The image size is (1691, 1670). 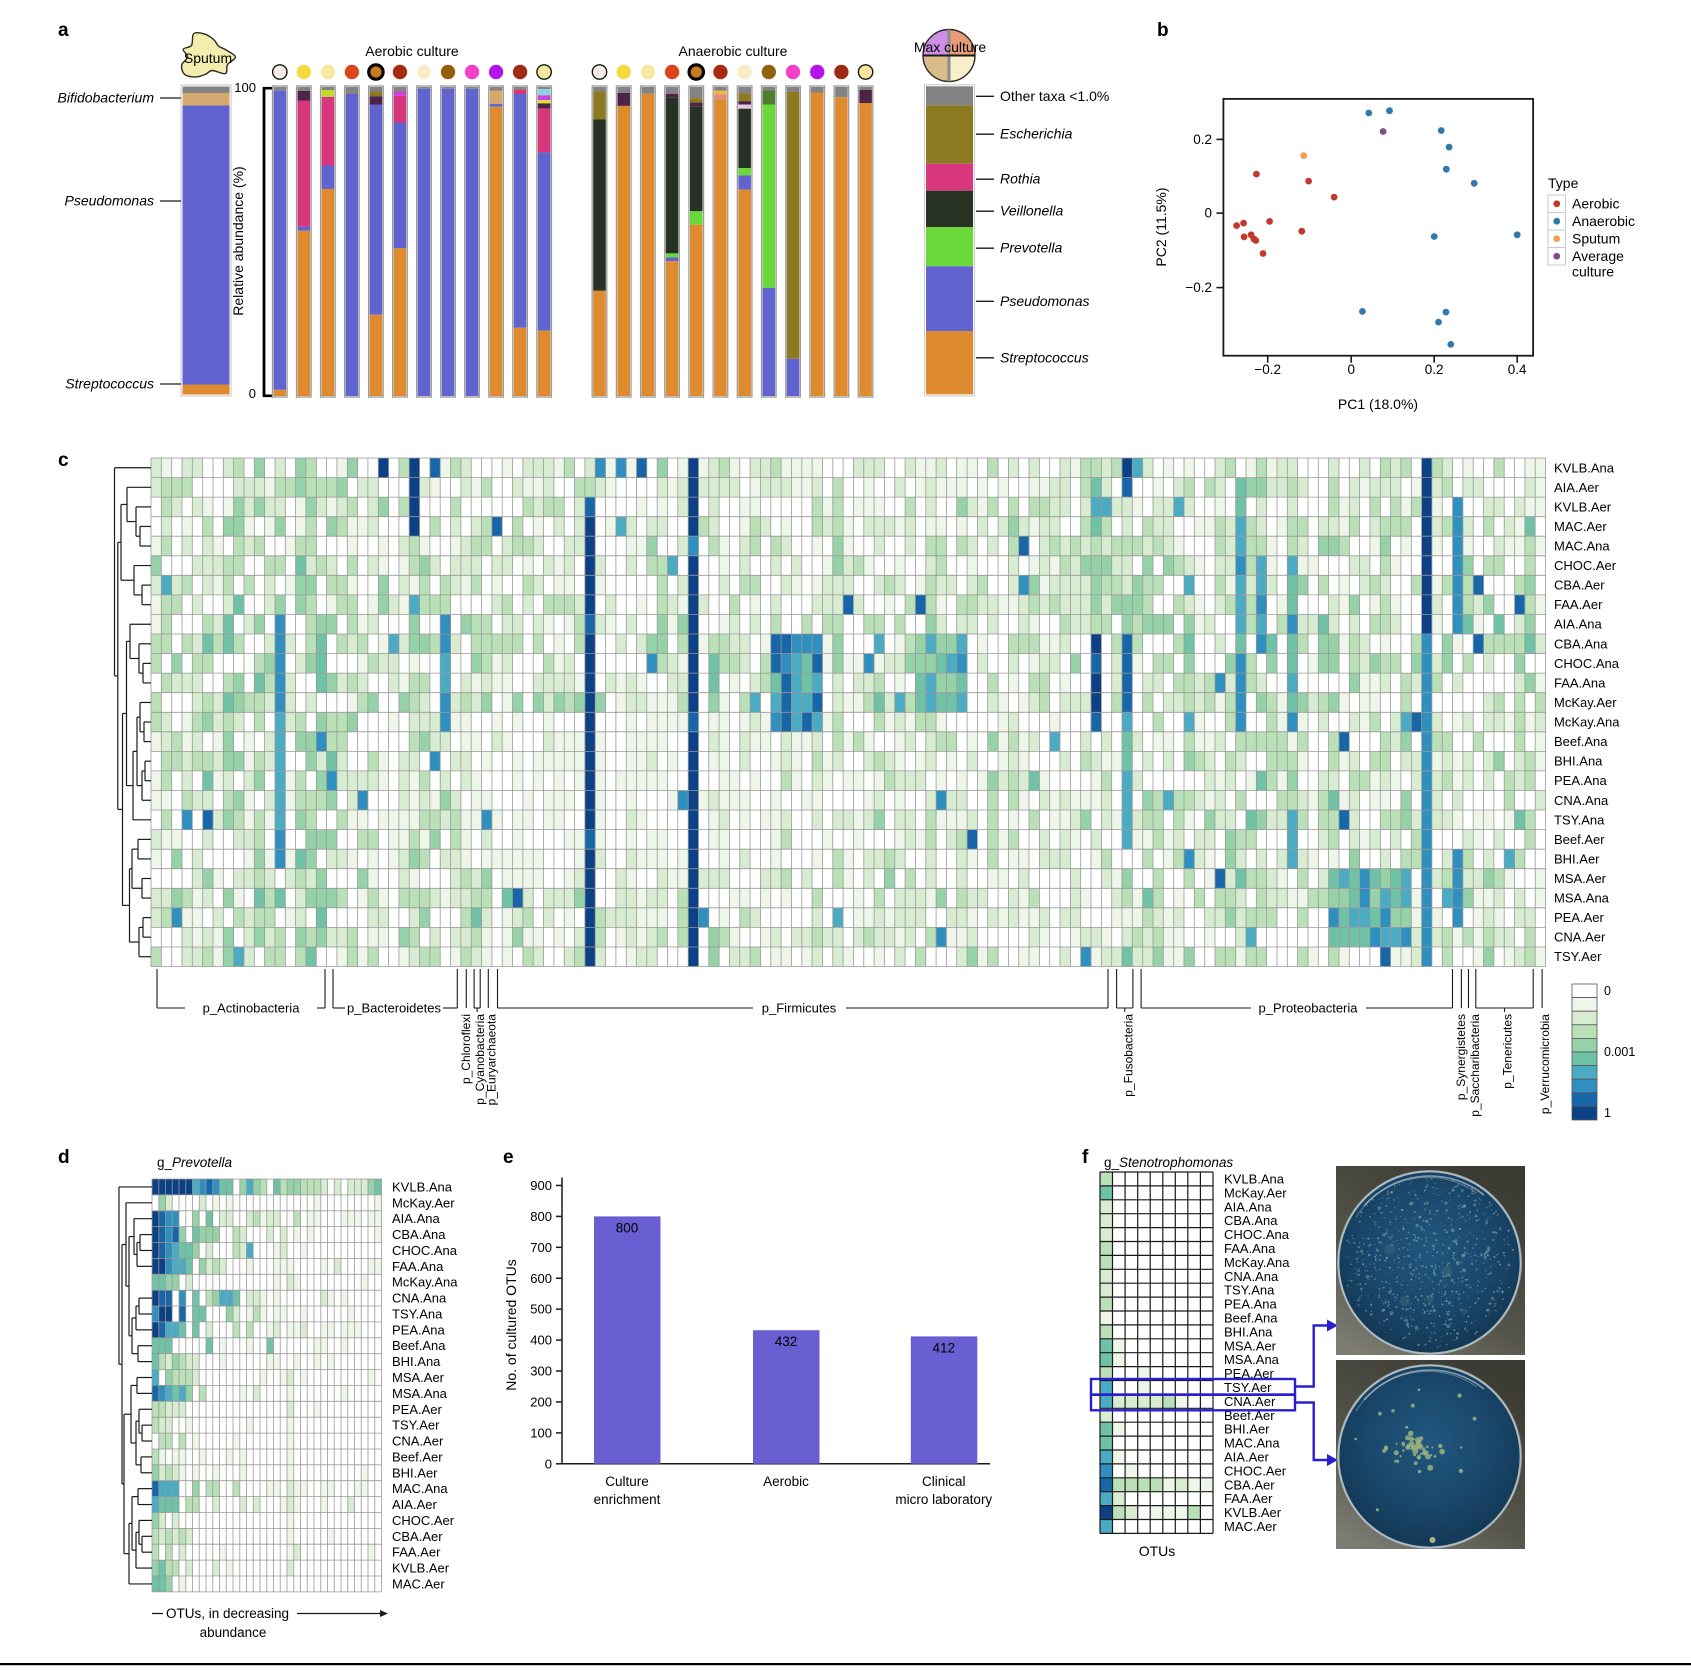 What do you see at coordinates (541, 1278) in the screenshot?
I see `svg-text: 600` at bounding box center [541, 1278].